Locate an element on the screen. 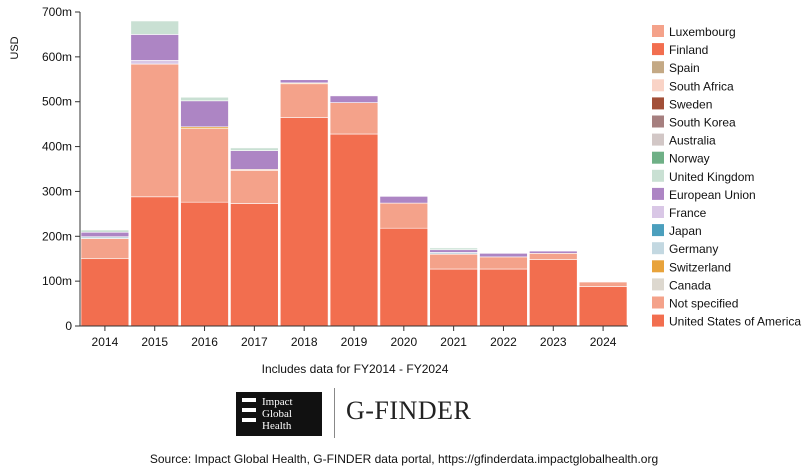  impact-global-health-logo: Impact Global Health is located at coordinates (279, 414).